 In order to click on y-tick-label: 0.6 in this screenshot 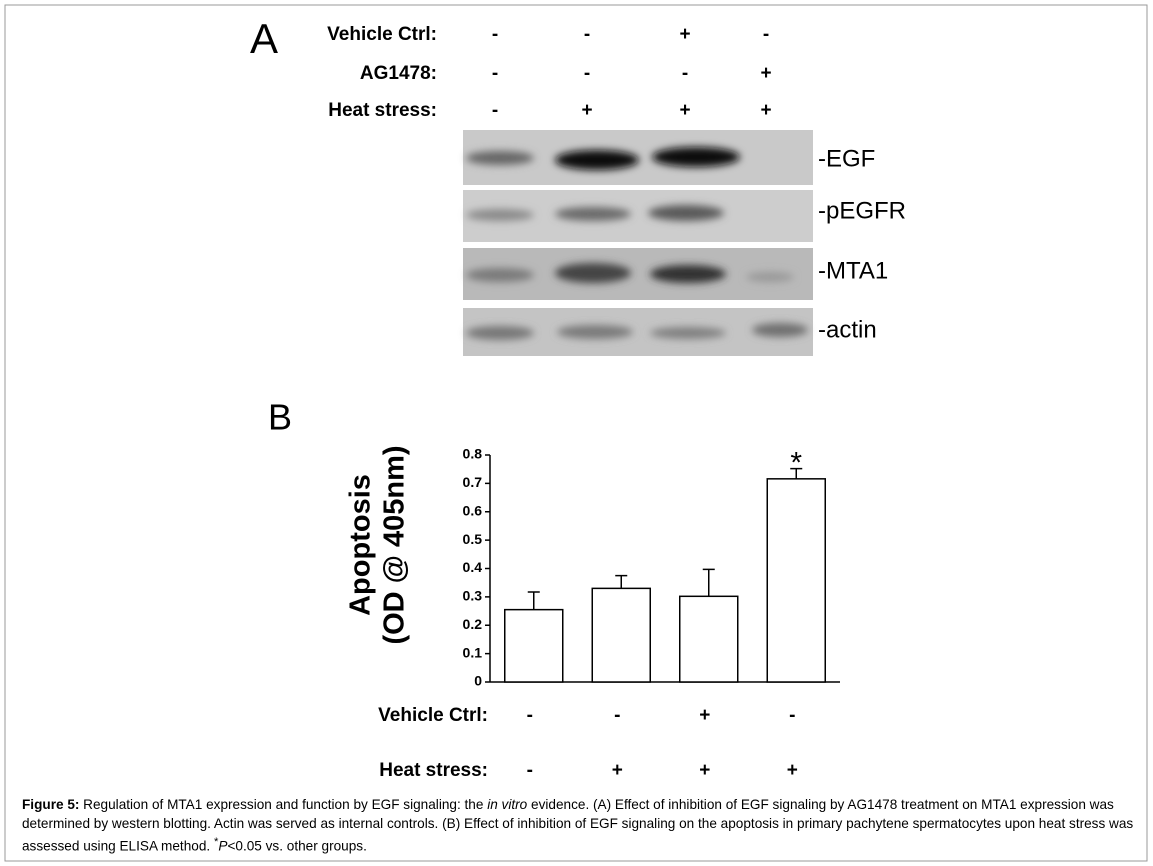, I will do `click(473, 510)`.